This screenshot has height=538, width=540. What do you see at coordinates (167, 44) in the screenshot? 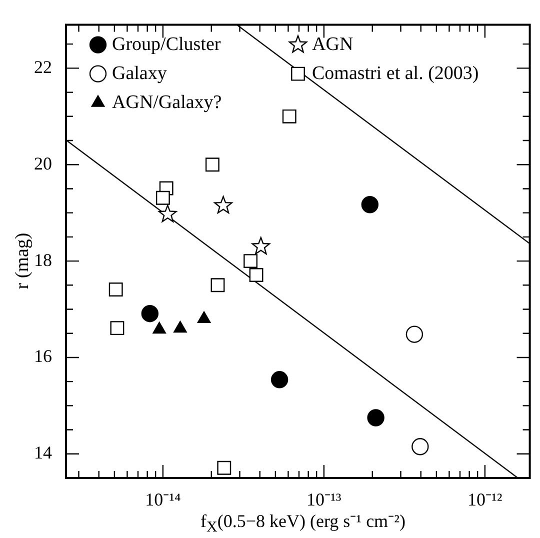
I see `legend-label: Group/Cluster` at bounding box center [167, 44].